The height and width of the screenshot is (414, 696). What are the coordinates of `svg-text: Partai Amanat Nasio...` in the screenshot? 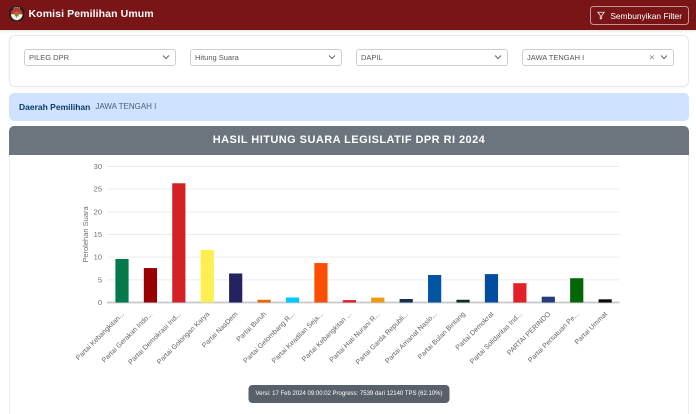 It's located at (411, 337).